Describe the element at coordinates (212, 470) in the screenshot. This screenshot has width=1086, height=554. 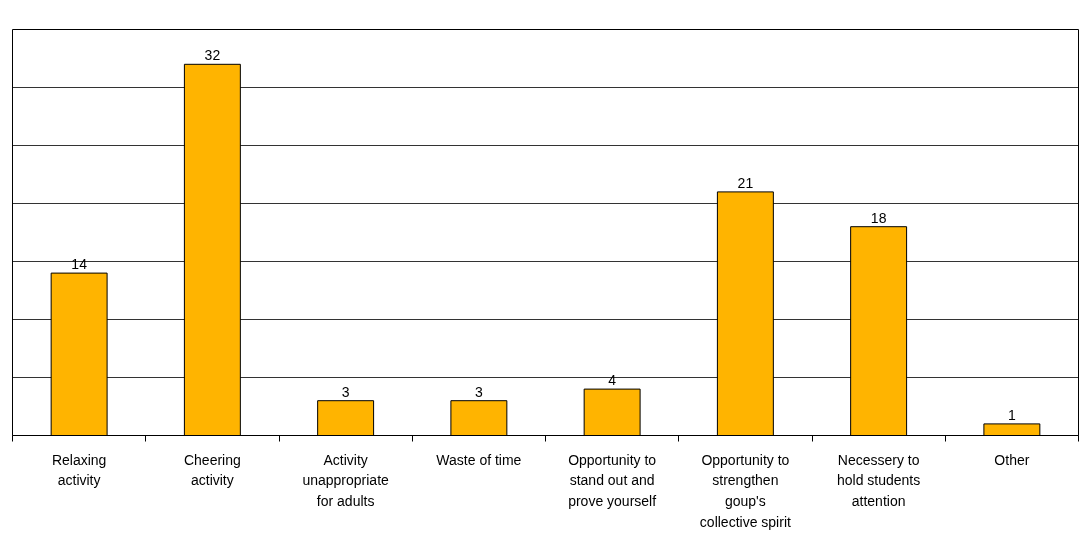
I see `x-tick-label: Cheering activity` at that location.